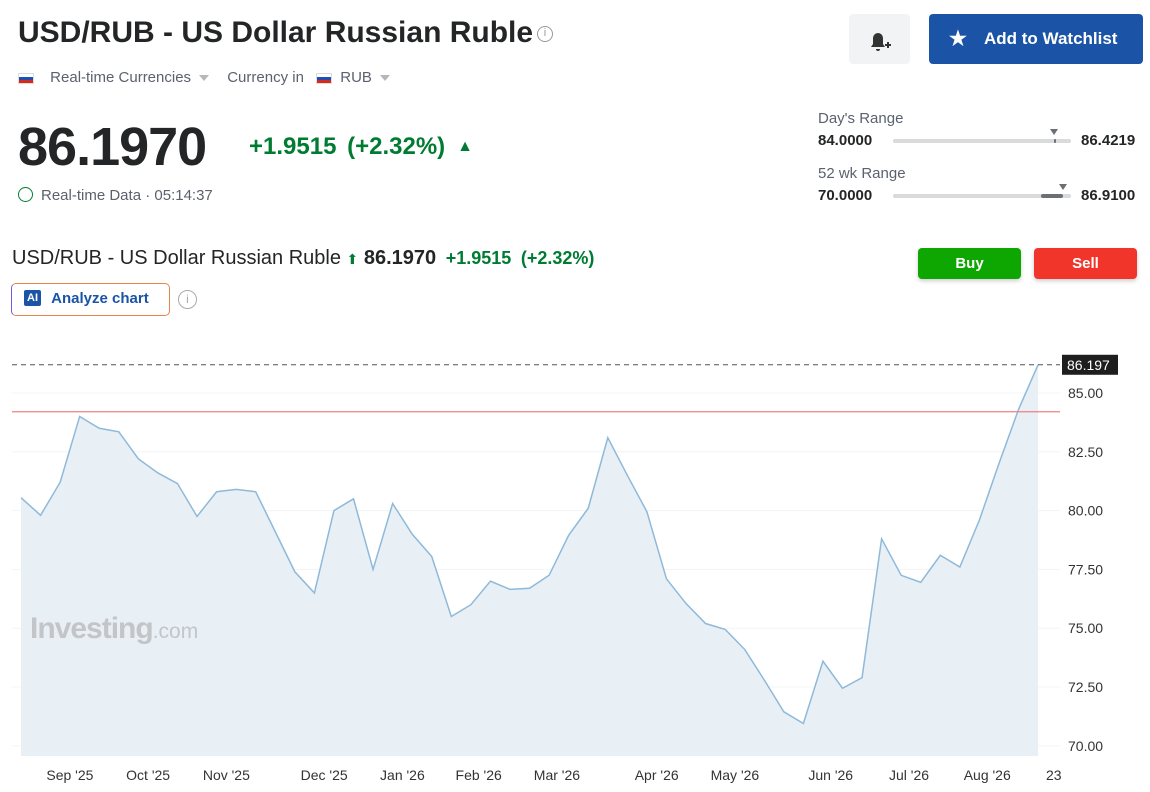 This screenshot has width=1150, height=792. What do you see at coordinates (356, 77) in the screenshot?
I see `currency: RUB` at bounding box center [356, 77].